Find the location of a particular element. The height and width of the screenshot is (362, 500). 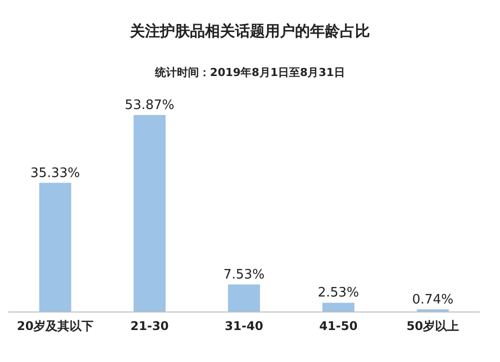

data-label: 7.53% is located at coordinates (244, 274).